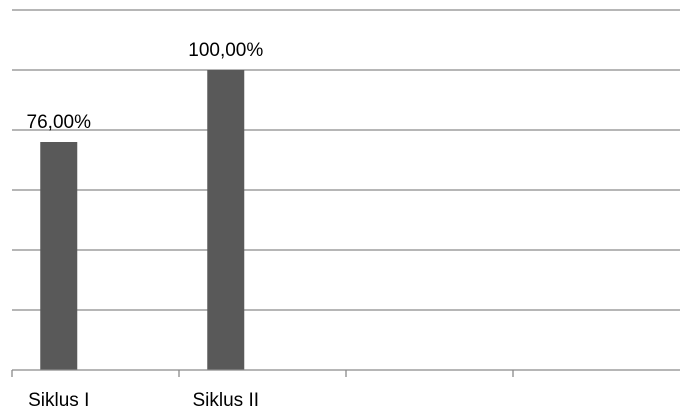 The image size is (680, 416). I want to click on x-axis: Siklus I Siklus II, so click(345, 390).